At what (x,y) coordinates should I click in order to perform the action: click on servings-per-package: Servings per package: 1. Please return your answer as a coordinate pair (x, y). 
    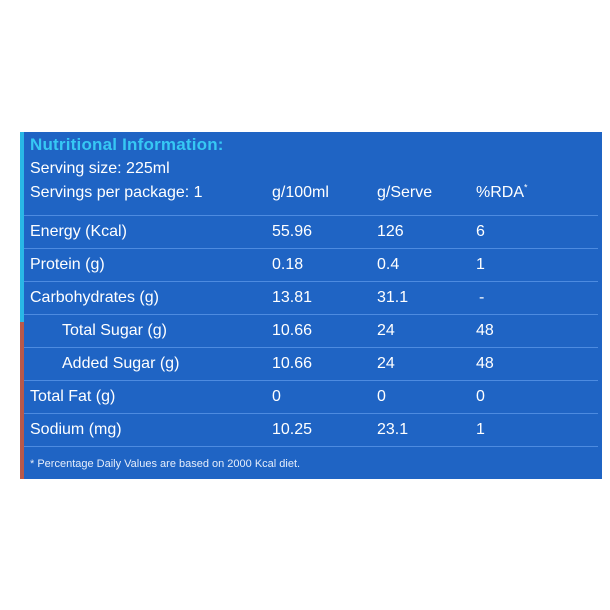
    Looking at the image, I should click on (116, 192).